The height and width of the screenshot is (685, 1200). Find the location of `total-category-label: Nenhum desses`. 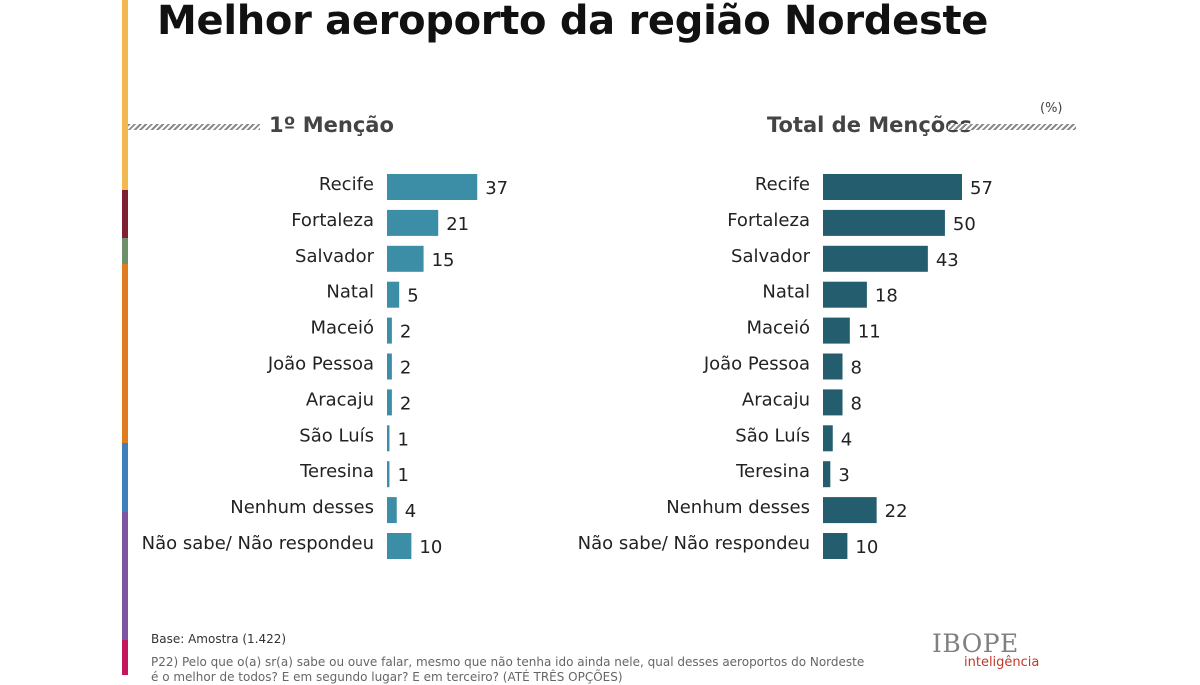

total-category-label: Nenhum desses is located at coordinates (738, 507).